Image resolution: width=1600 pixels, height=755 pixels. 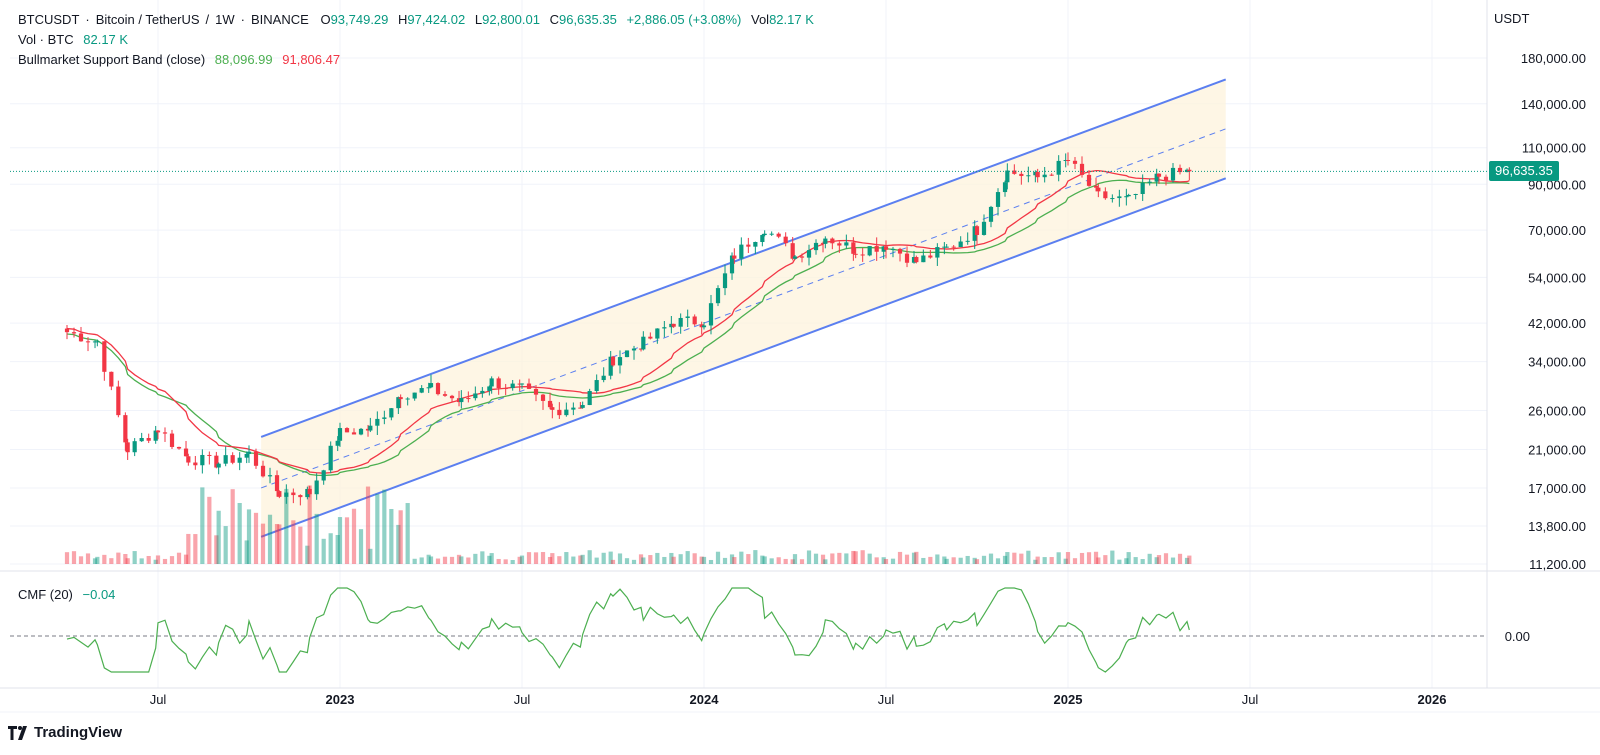 What do you see at coordinates (705, 699) in the screenshot?
I see `time-tick-label: 2024` at bounding box center [705, 699].